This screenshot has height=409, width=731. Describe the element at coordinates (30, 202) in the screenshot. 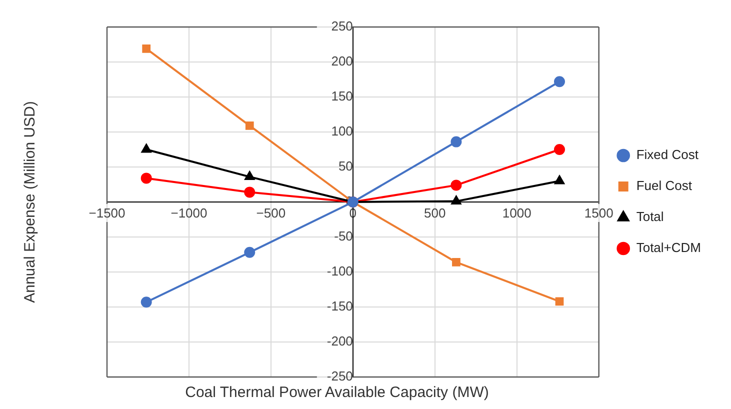

I see `y-axis-title: Annual Expense (Million USD)` at that location.